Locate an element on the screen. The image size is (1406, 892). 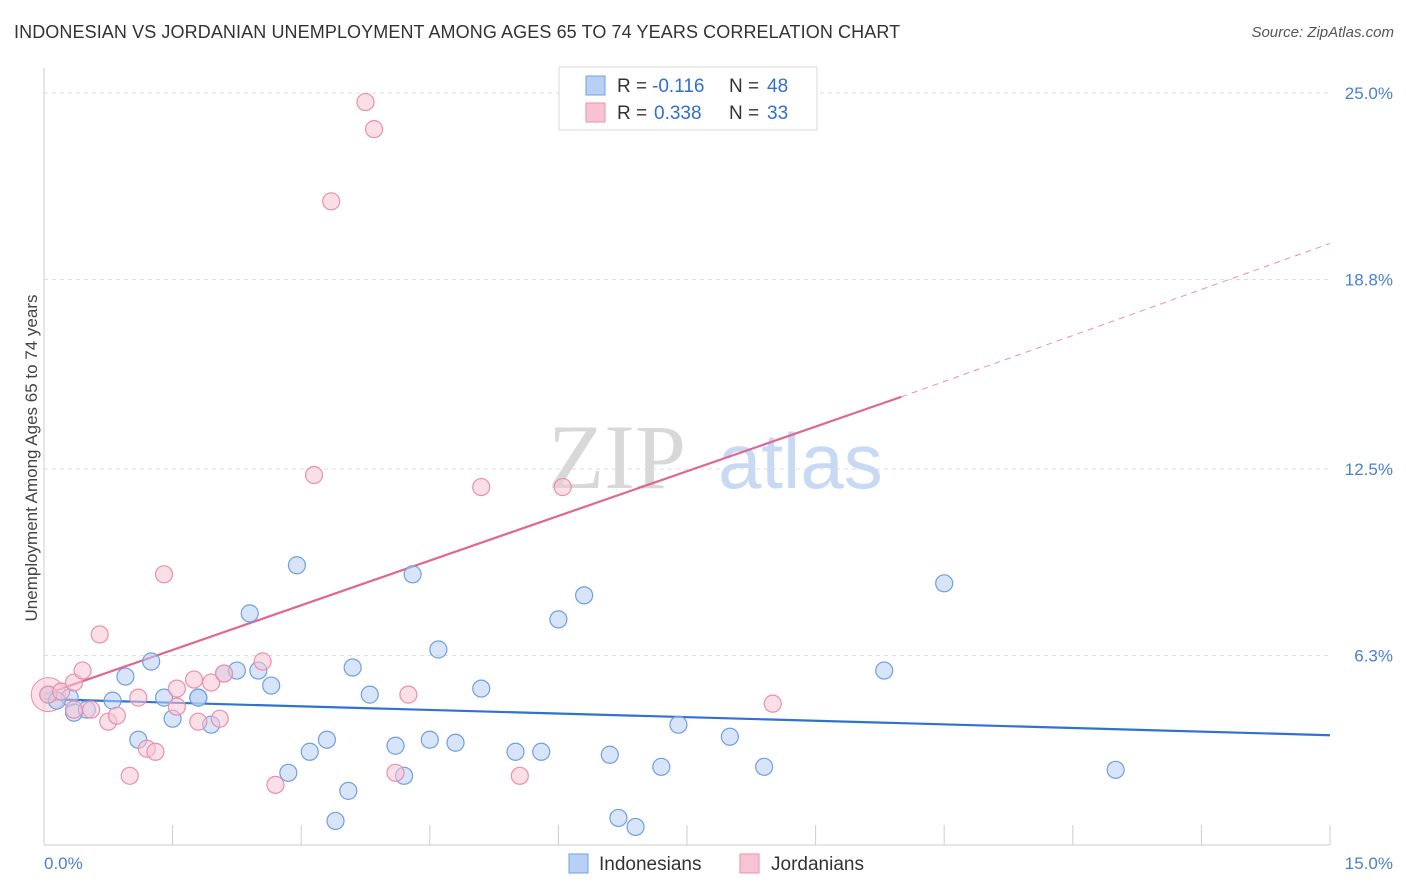
y-axis-label: Unemployment Among Ages 65 to 74 years is located at coordinates (31, 458).